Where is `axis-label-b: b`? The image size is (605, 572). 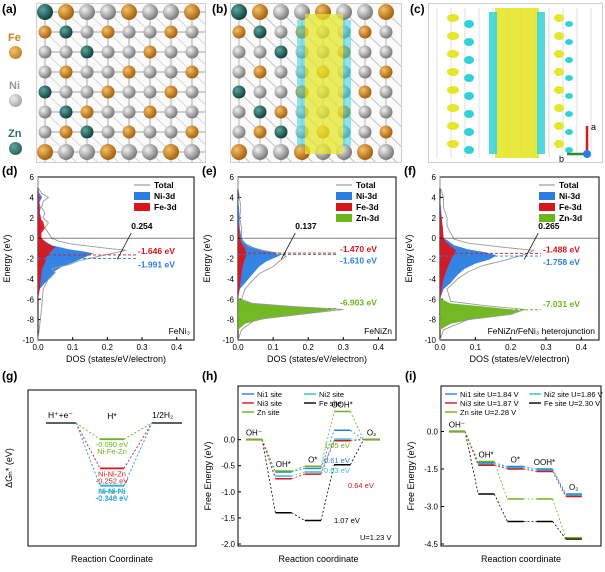 axis-label-b: b is located at coordinates (561, 158).